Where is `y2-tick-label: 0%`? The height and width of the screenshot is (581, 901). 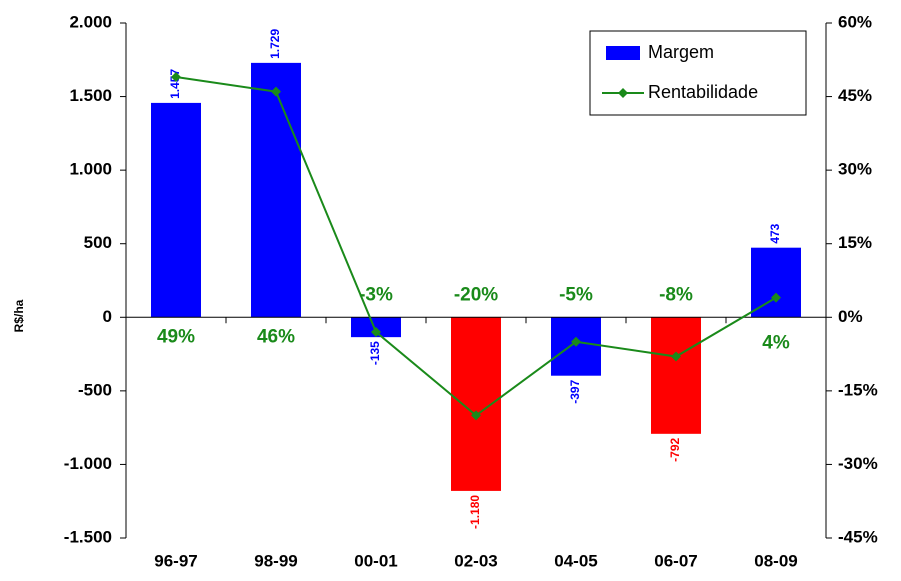 y2-tick-label: 0% is located at coordinates (850, 316).